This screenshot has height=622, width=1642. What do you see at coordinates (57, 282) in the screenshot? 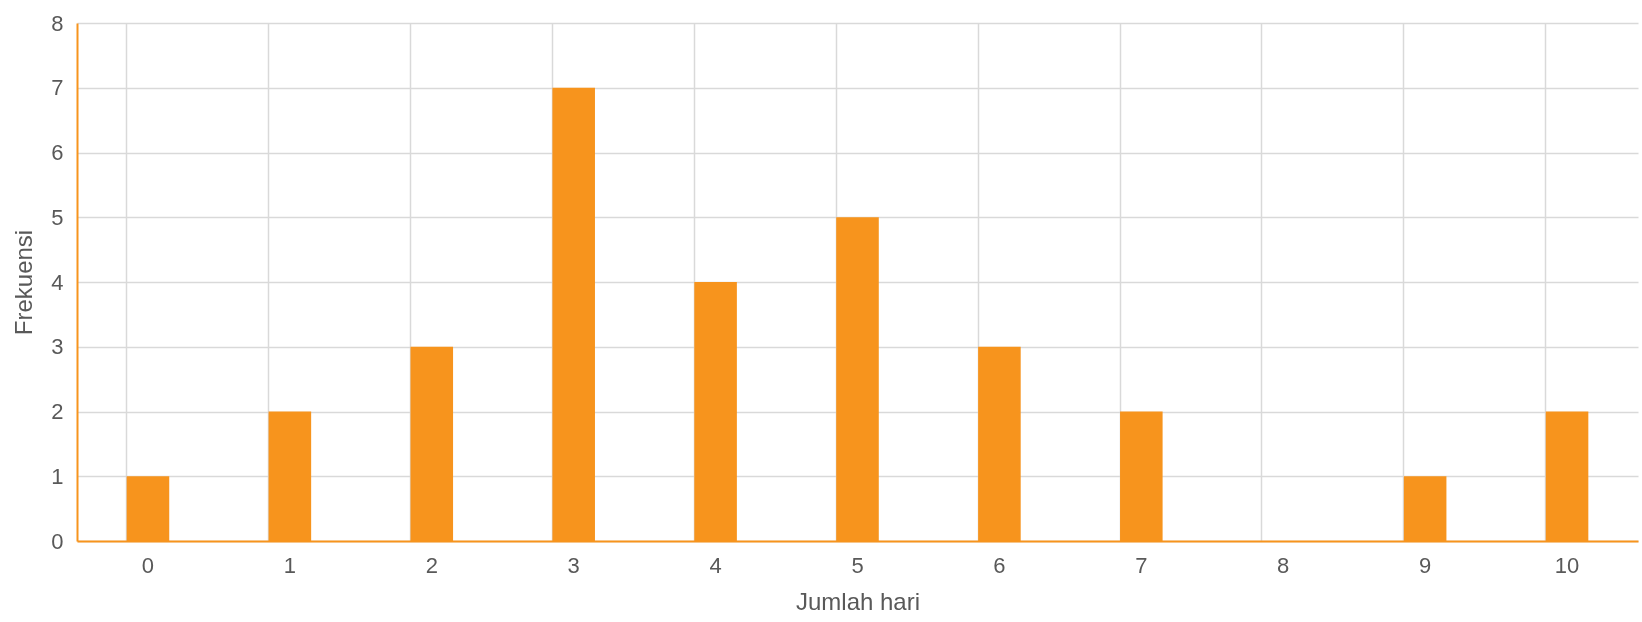
I see `y-tick-label: 4` at bounding box center [57, 282].